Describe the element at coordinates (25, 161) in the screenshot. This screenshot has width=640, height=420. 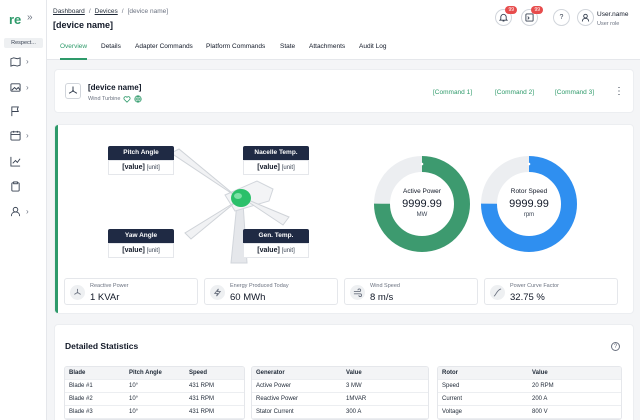
I see `nav-item-analytics` at that location.